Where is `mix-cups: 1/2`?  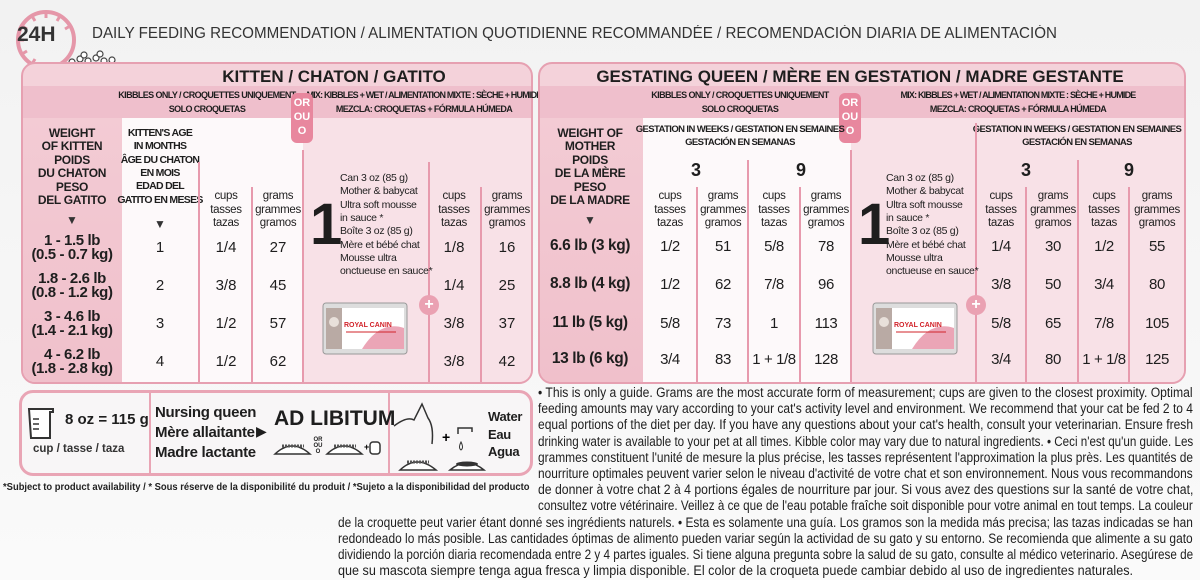
mix-cups: 1/2 is located at coordinates (1104, 246).